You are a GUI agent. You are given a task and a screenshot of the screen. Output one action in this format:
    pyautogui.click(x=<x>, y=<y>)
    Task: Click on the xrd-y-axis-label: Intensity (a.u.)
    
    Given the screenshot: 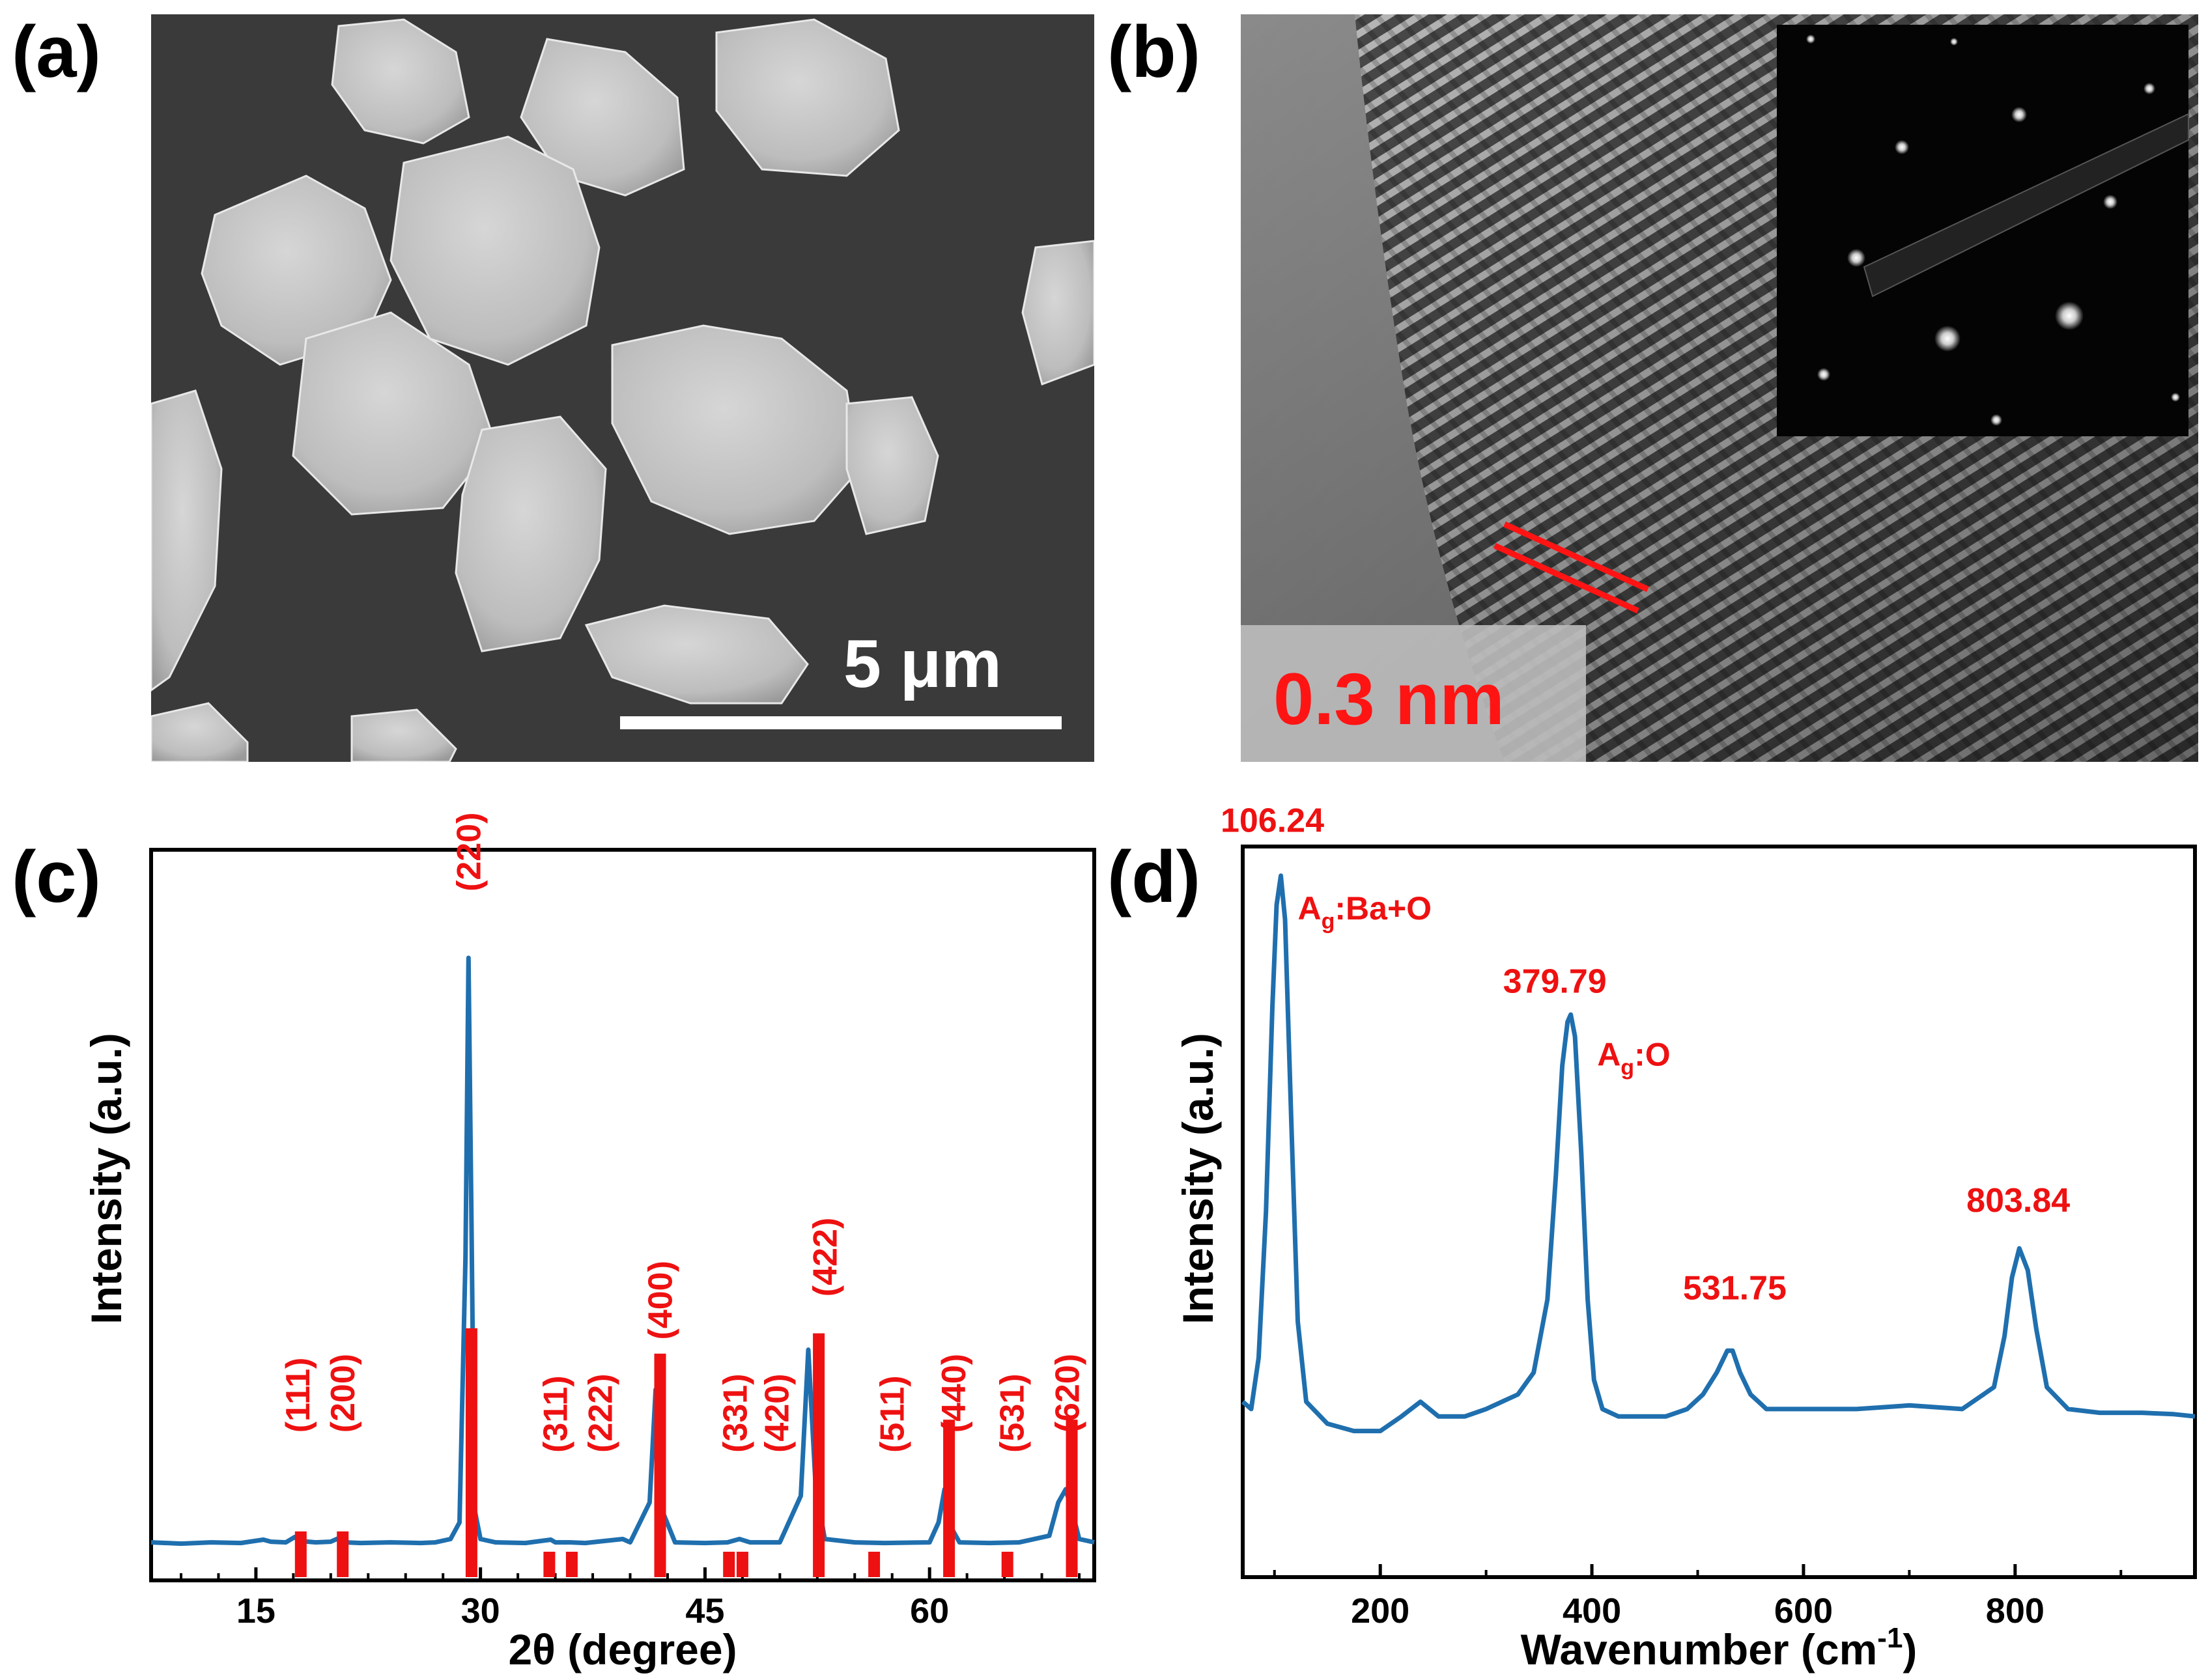 What is the action you would take?
    pyautogui.click(x=106, y=1179)
    